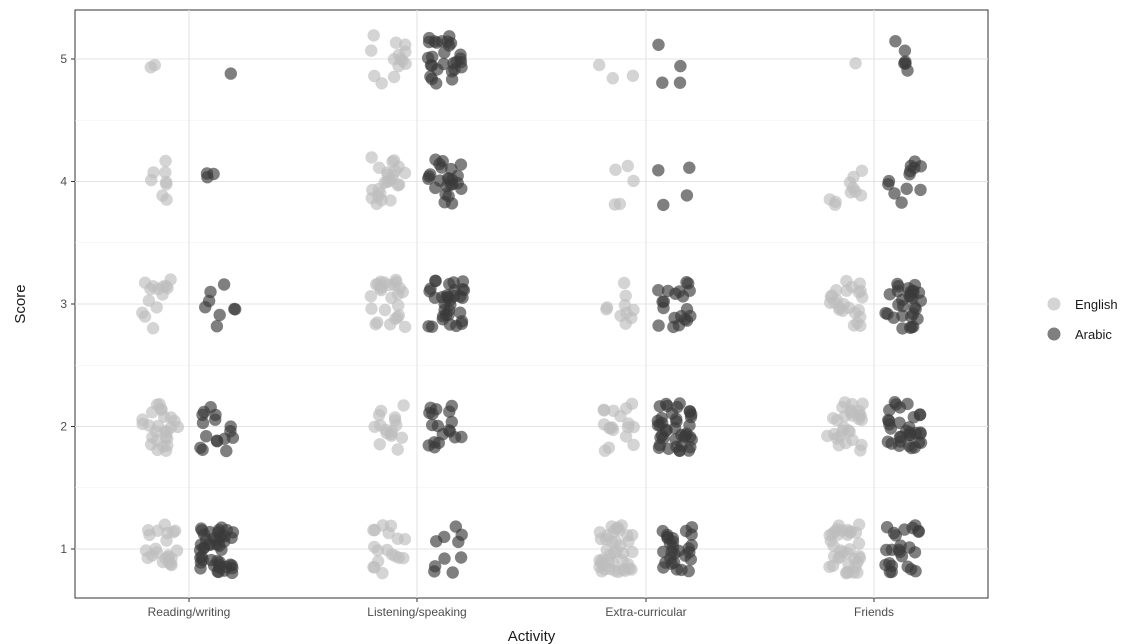  I want to click on legend-key-english, so click(1054, 304).